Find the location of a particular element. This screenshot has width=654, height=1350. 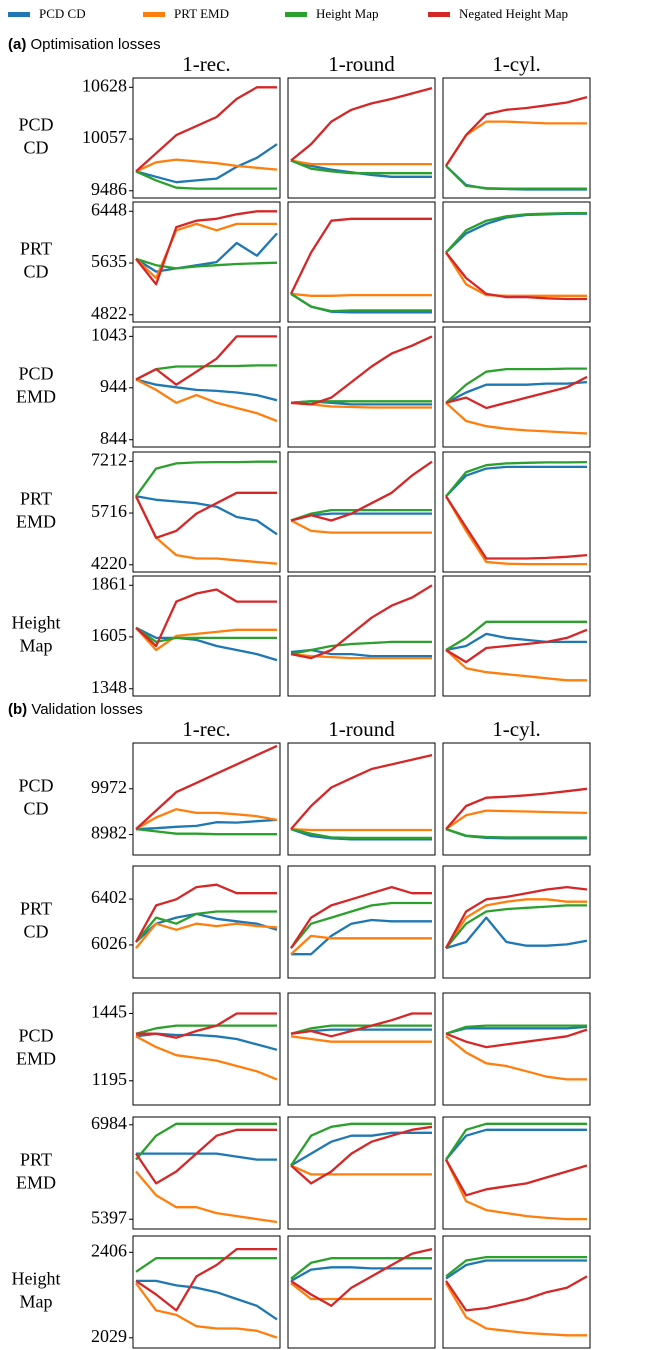

section-title-text: Optimisation losses is located at coordinates (96, 44).